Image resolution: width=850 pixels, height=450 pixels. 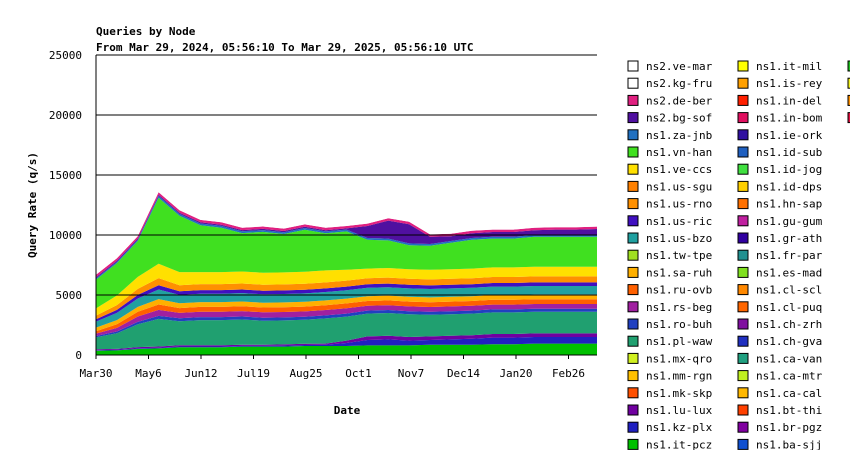 I want to click on series-area-ns1.pl-waw, so click(x=346, y=330).